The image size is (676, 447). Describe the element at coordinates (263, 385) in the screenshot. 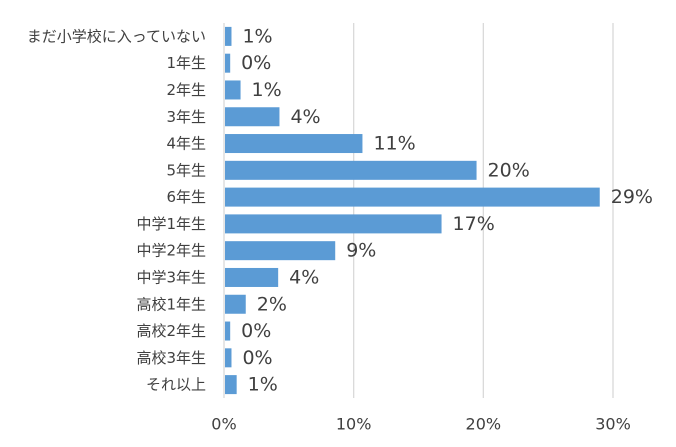

I see `data-label-13: 1%` at that location.